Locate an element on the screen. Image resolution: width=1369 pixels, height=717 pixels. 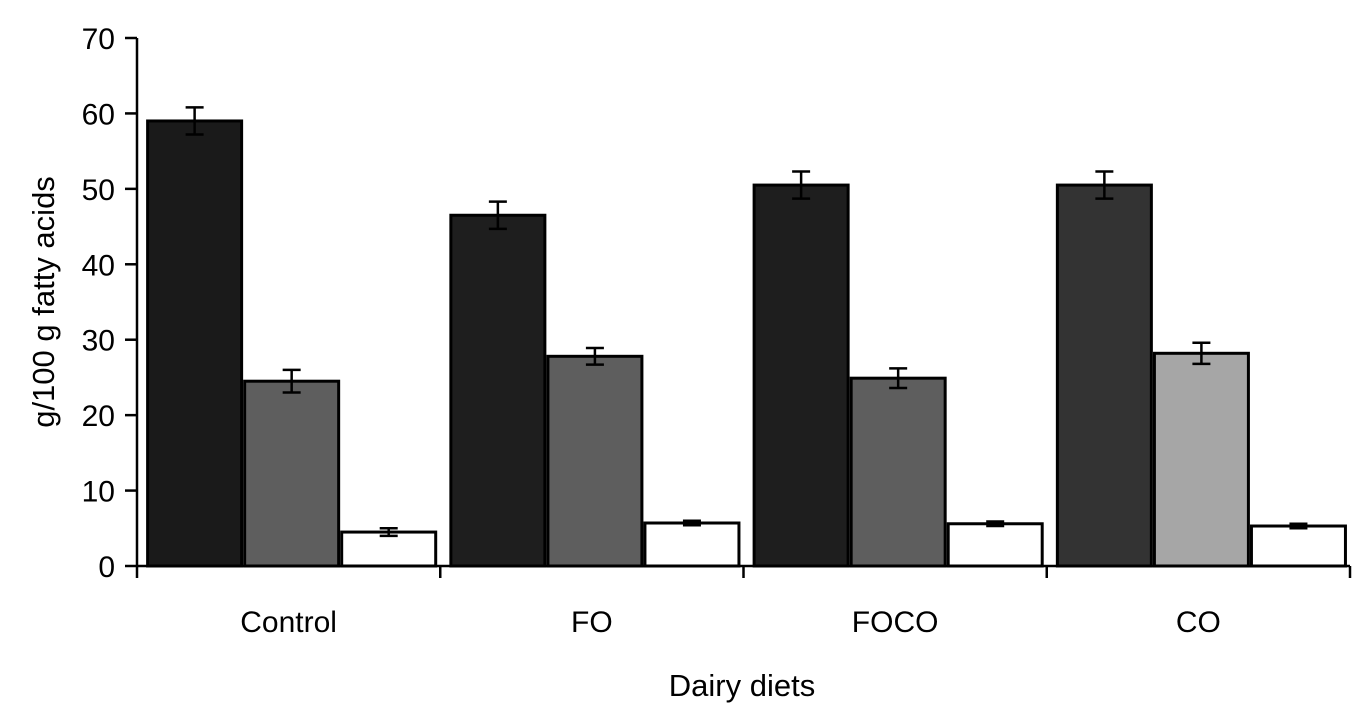
y-tick-label: 30 is located at coordinates (98, 341).